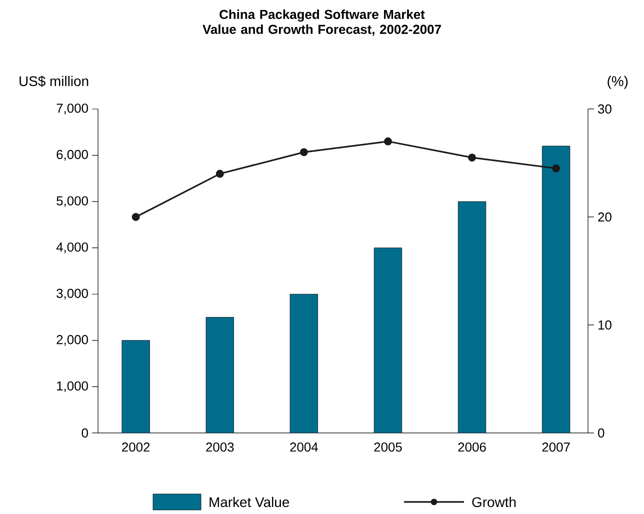 The image size is (644, 514). I want to click on y-tick-label: 6,000, so click(72, 155).